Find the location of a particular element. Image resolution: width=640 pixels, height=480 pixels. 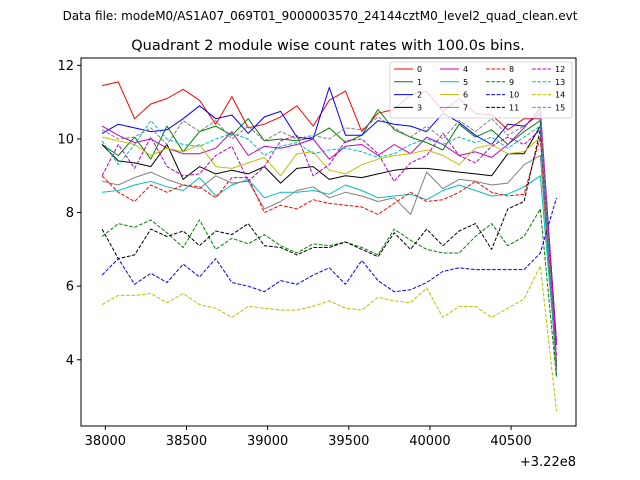

legend-label-1: 1 is located at coordinates (419, 82).